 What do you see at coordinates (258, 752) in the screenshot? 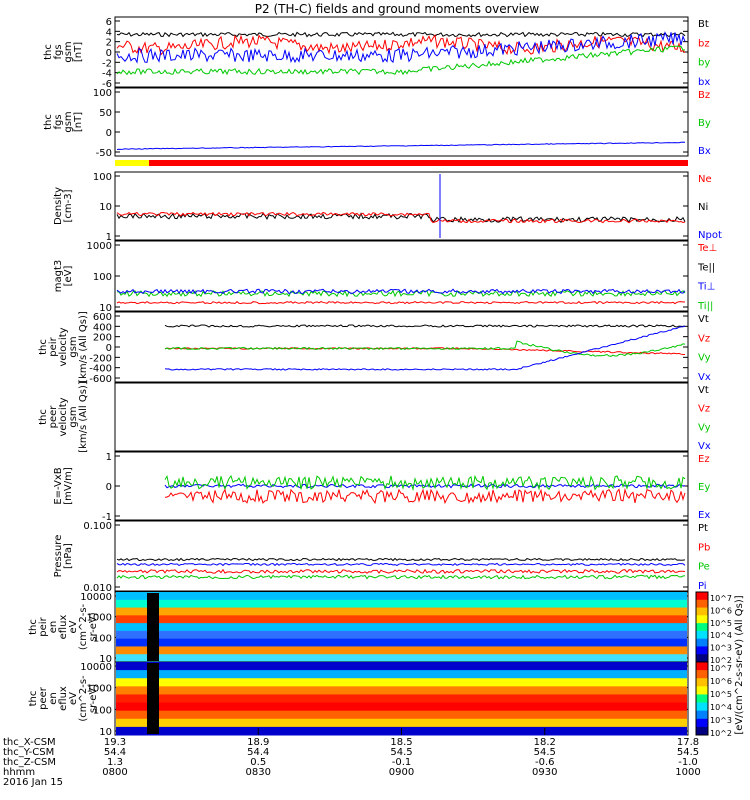
I see `xaxis-value: 54.4` at bounding box center [258, 752].